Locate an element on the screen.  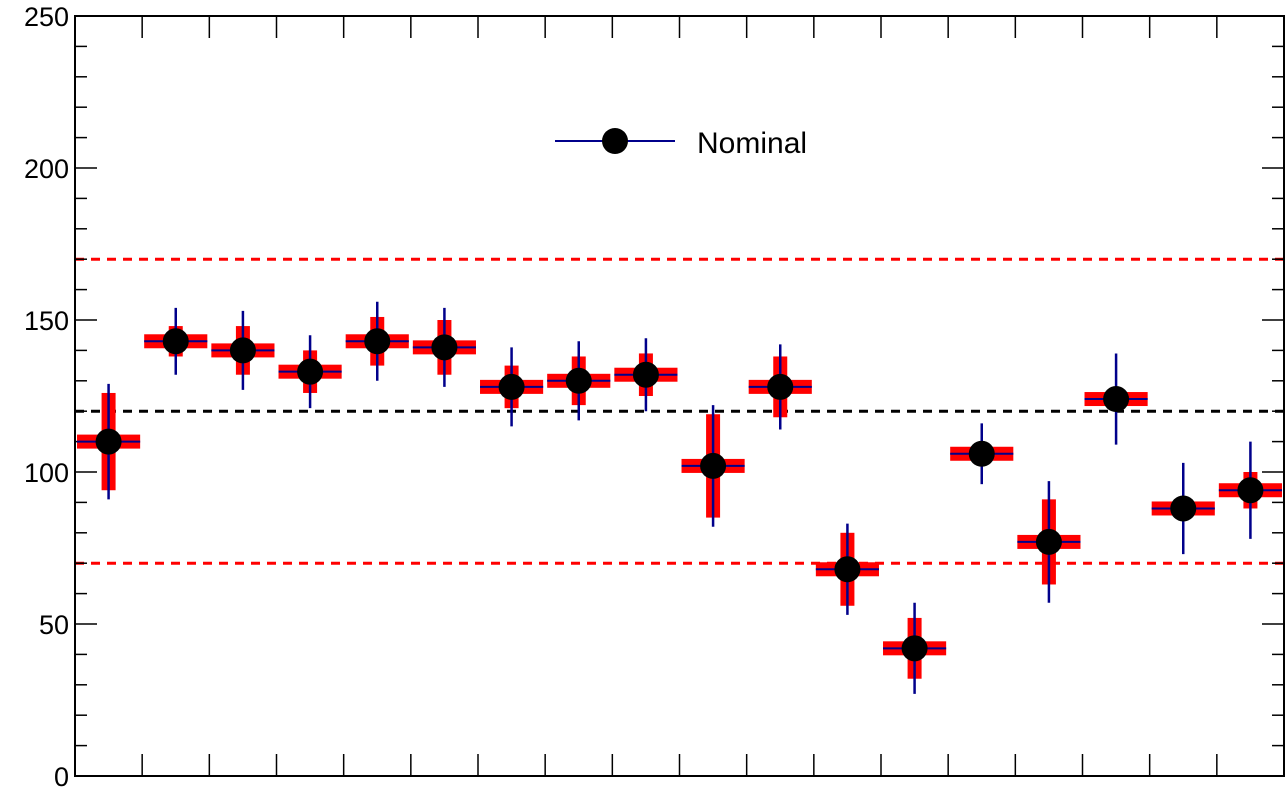
legend-marker is located at coordinates (615, 141).